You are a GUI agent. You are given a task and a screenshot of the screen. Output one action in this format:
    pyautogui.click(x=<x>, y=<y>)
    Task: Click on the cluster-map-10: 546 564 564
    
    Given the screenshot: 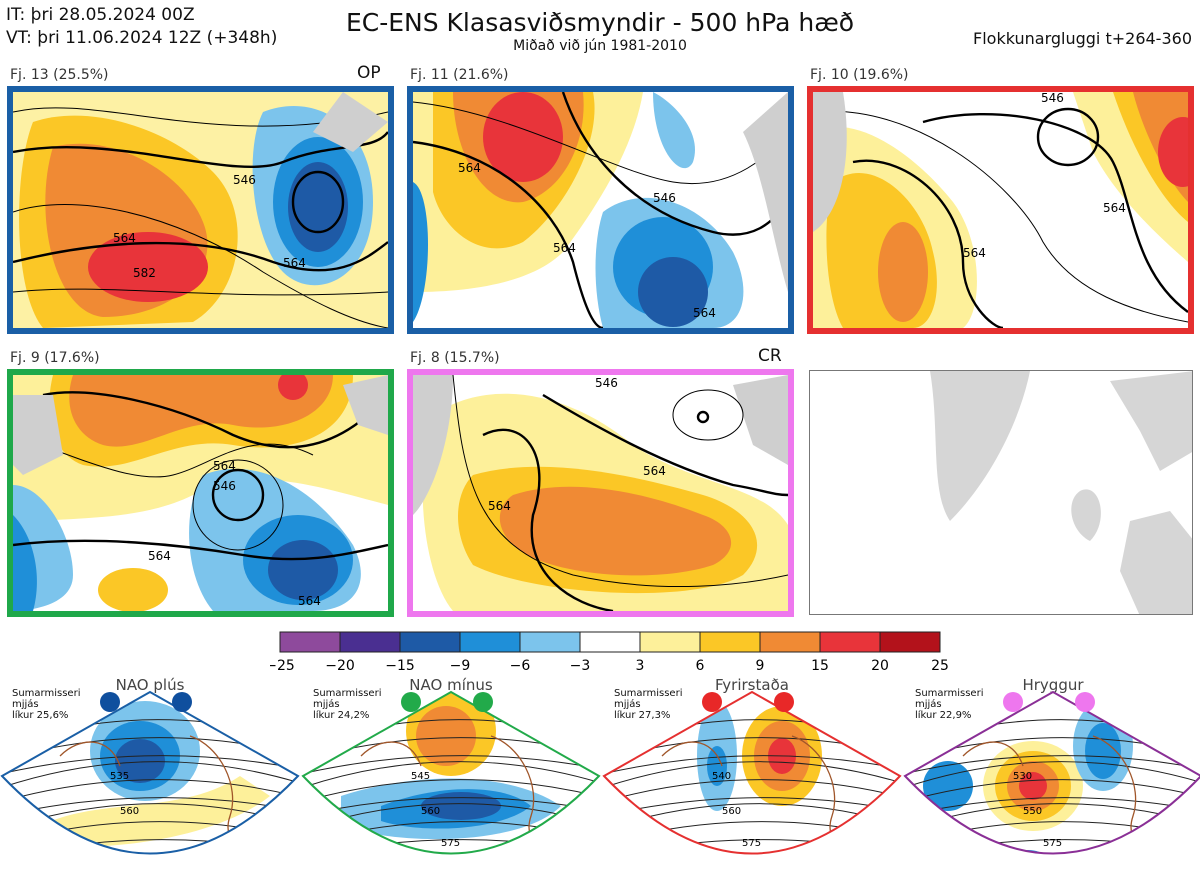 What is the action you would take?
    pyautogui.click(x=1000, y=210)
    